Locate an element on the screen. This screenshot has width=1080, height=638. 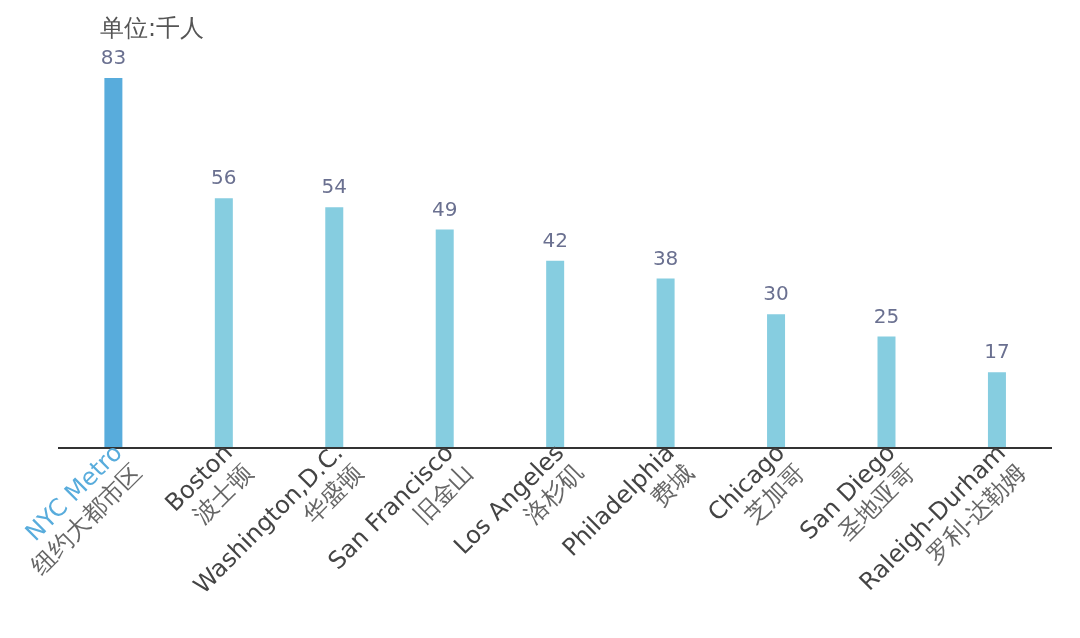
data-label: 38 is located at coordinates (665, 257).